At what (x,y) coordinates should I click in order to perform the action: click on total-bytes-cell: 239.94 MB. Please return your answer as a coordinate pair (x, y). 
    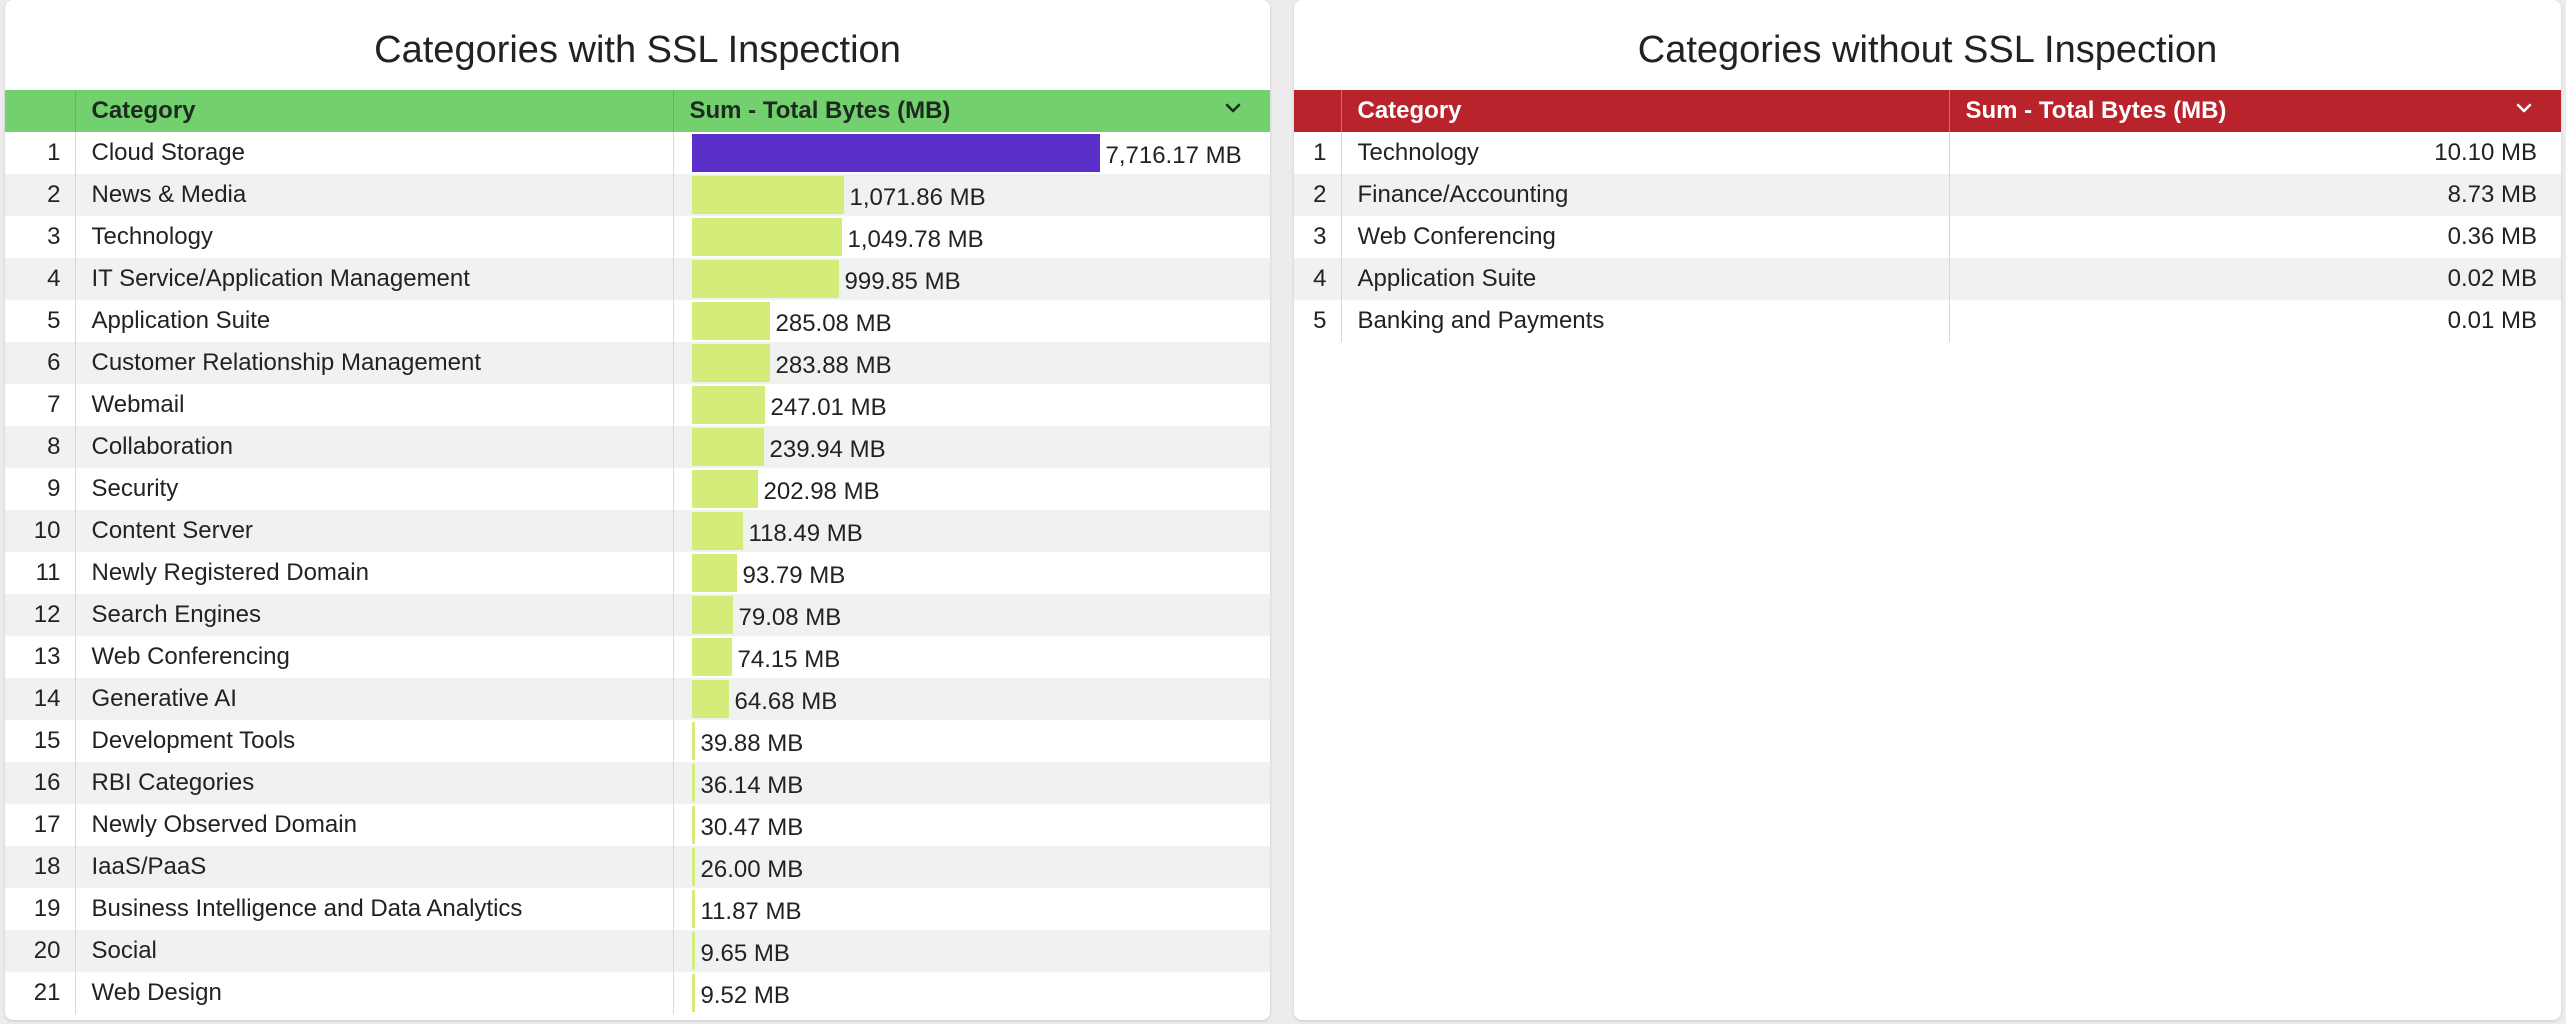
    Looking at the image, I should click on (971, 447).